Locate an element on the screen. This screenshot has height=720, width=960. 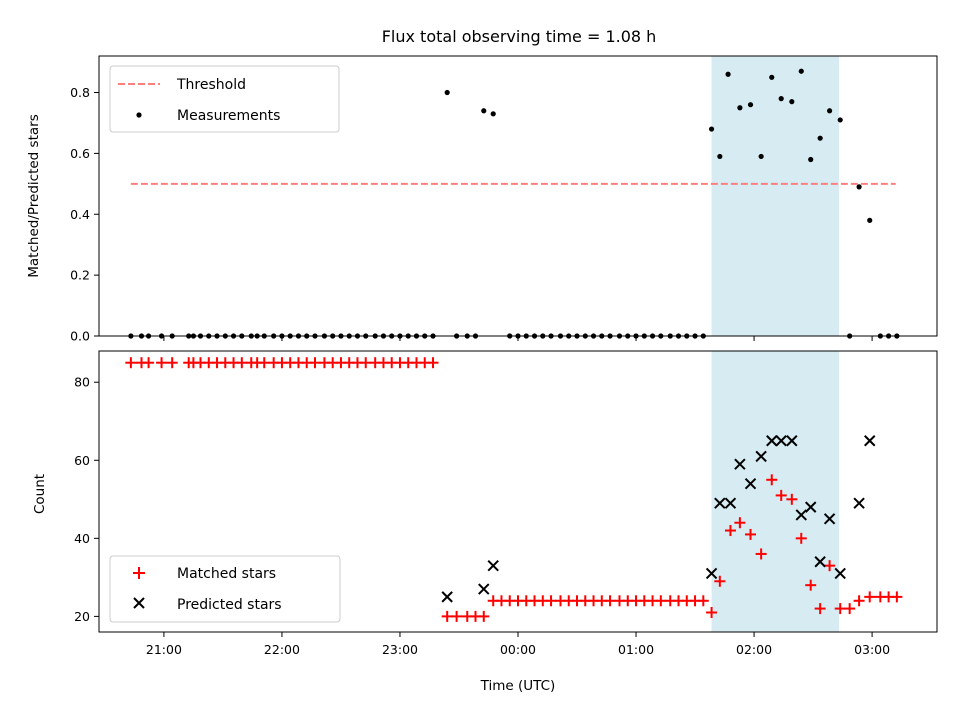
ratio-legend-box is located at coordinates (224, 99).